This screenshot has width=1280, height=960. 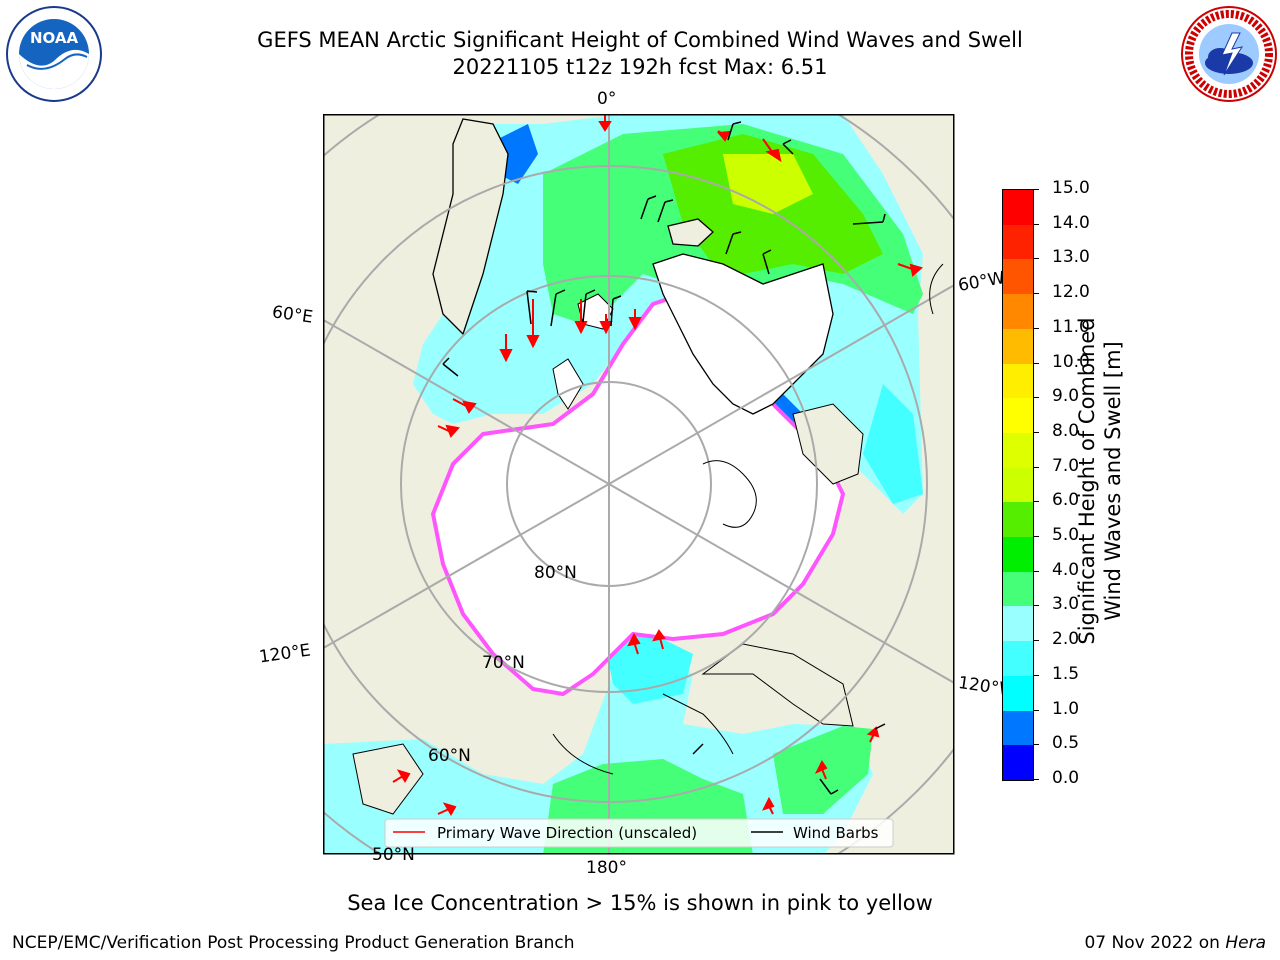 I want to click on colorbar-label-line2: Wind Waves and Swell [m], so click(x=1113, y=481).